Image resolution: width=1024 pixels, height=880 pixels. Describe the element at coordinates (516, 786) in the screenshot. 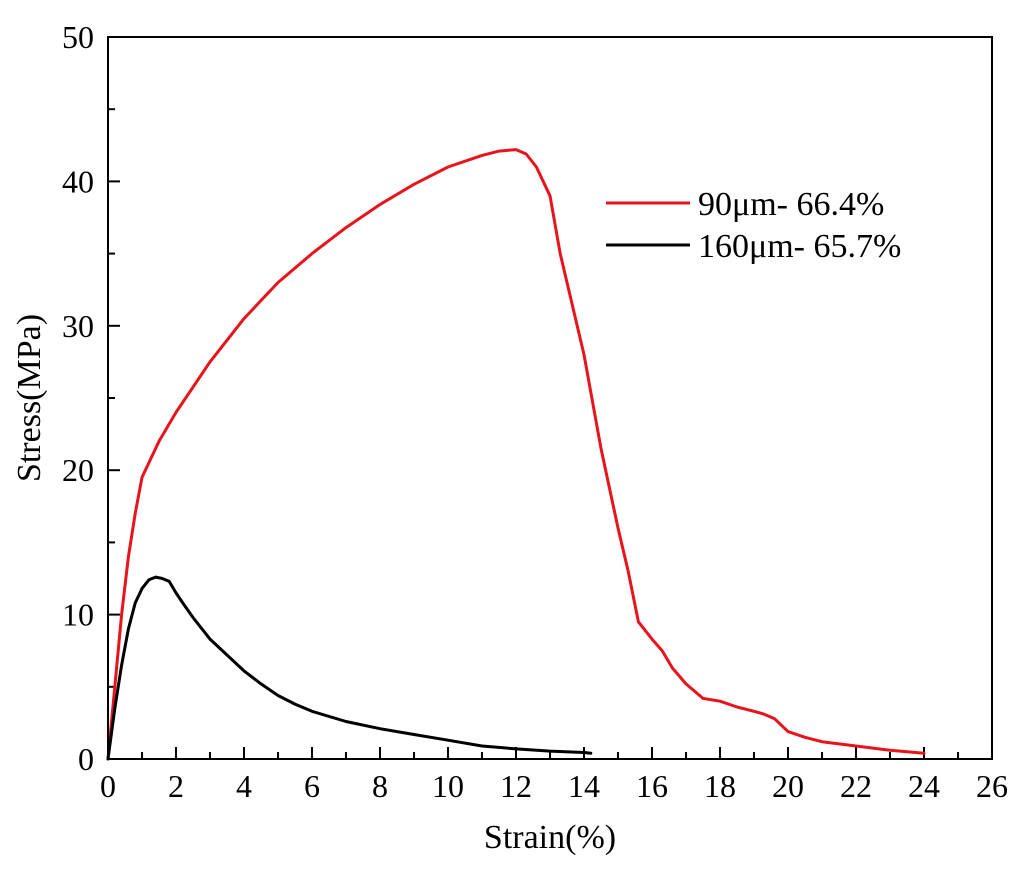

I see `x-tick-label: 12` at that location.